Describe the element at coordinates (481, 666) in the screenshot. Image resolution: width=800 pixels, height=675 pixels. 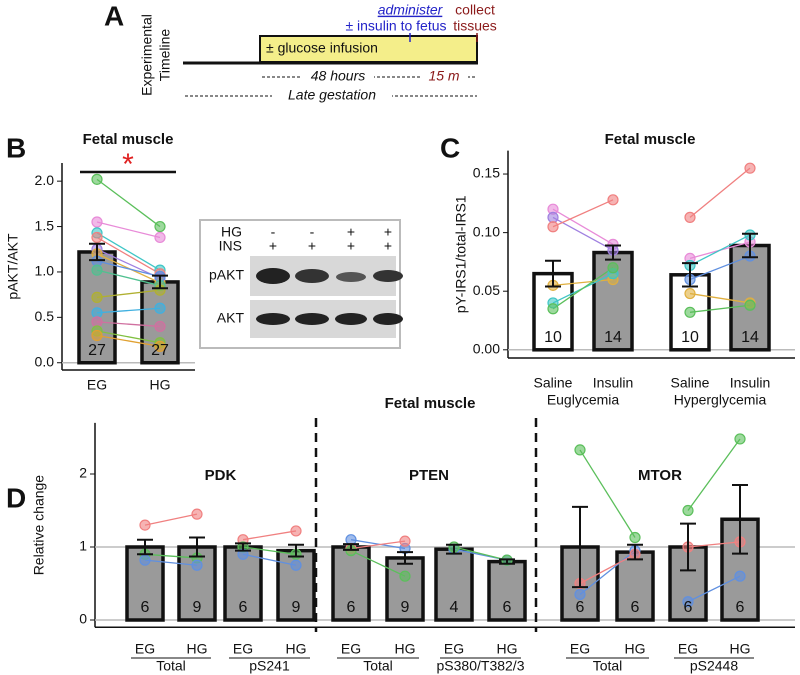
I see `group-label: pS380/T382/3` at that location.